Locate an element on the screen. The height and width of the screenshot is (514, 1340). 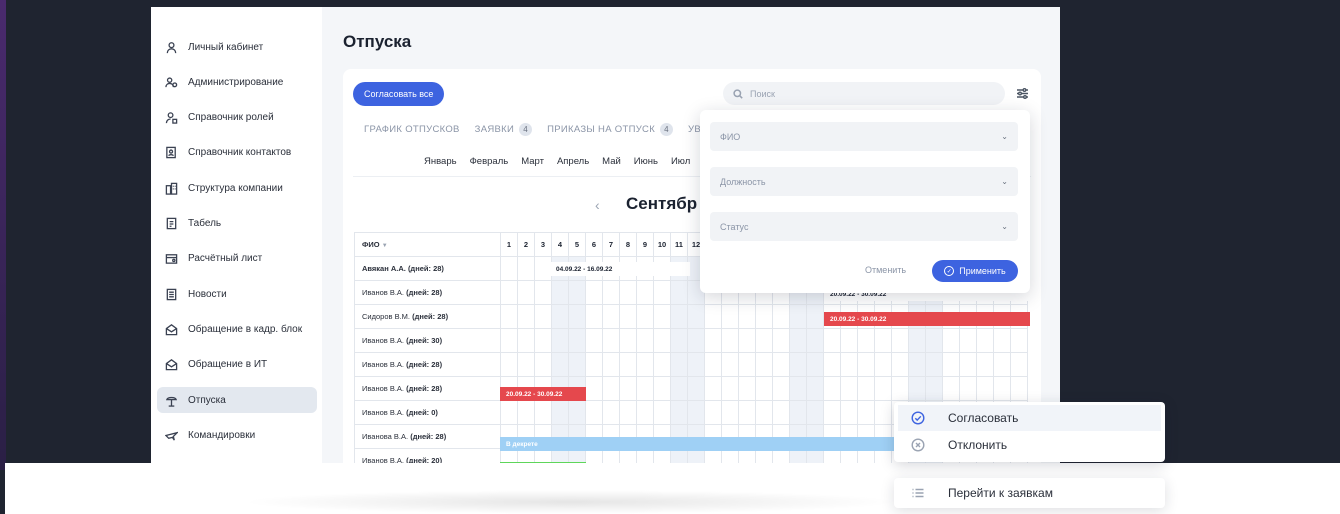
status-select: Статус ⌄ is located at coordinates (864, 226).